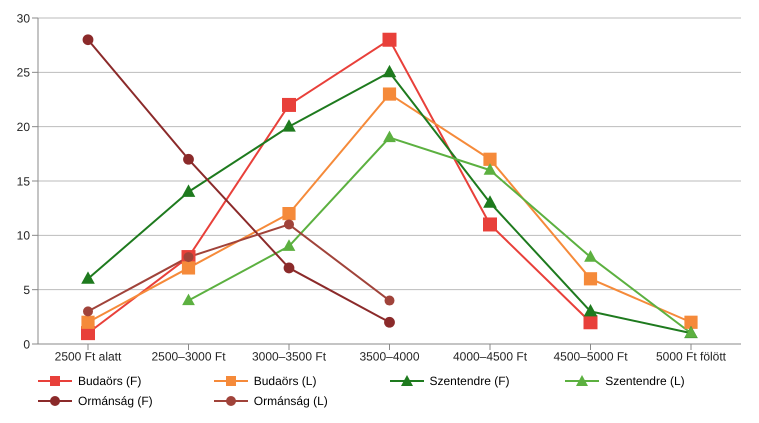 The image size is (759, 423). Describe the element at coordinates (470, 381) in the screenshot. I see `legend-label: Szentendre (F)` at that location.